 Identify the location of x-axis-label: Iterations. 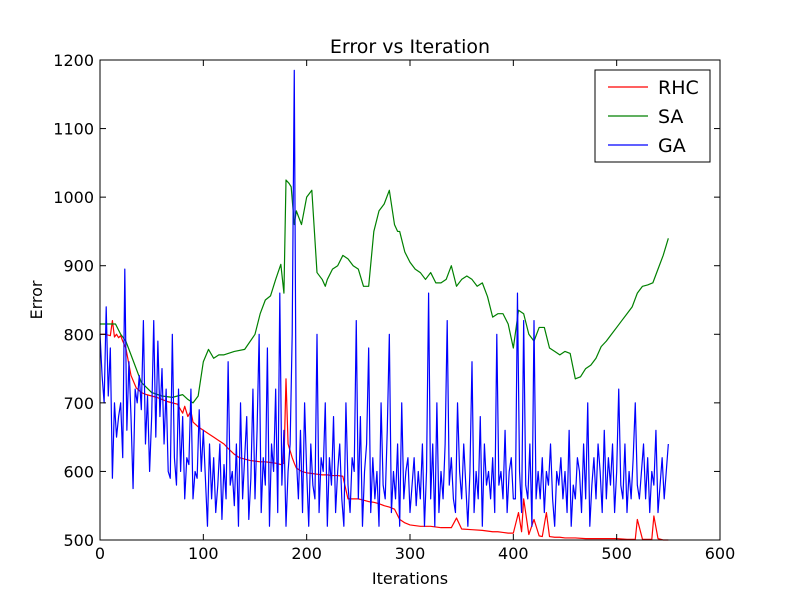
(410, 578).